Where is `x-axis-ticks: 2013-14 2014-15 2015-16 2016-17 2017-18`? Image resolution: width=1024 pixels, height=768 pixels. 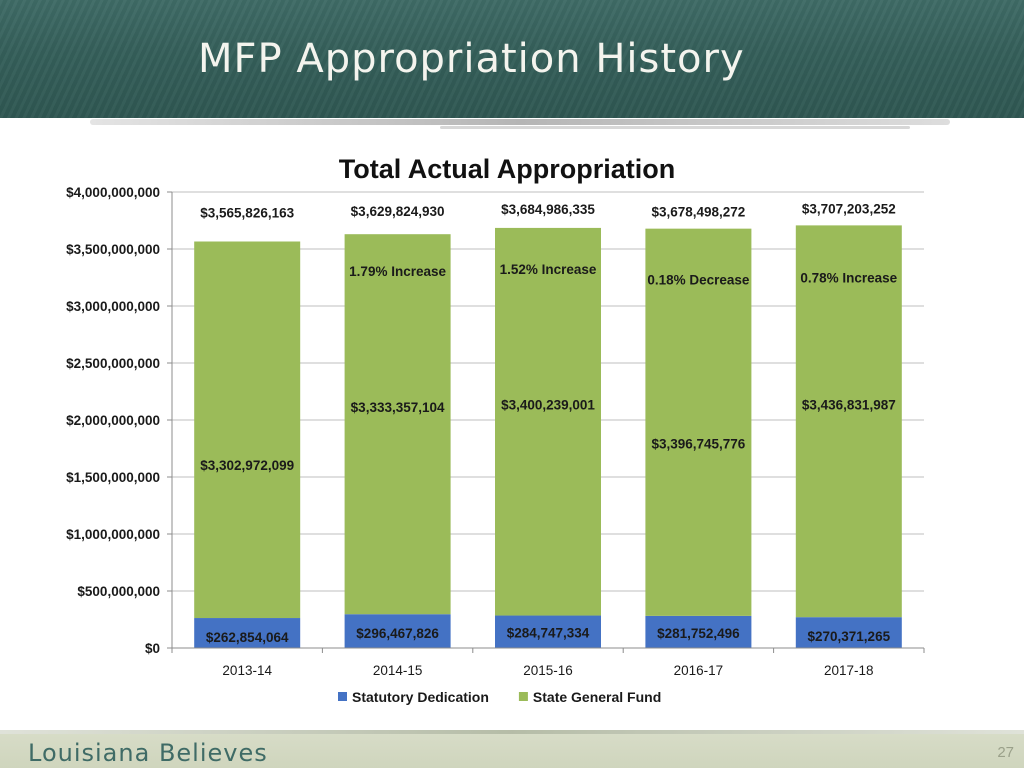 x-axis-ticks: 2013-14 2014-15 2015-16 2016-17 2017-18 is located at coordinates (547, 670).